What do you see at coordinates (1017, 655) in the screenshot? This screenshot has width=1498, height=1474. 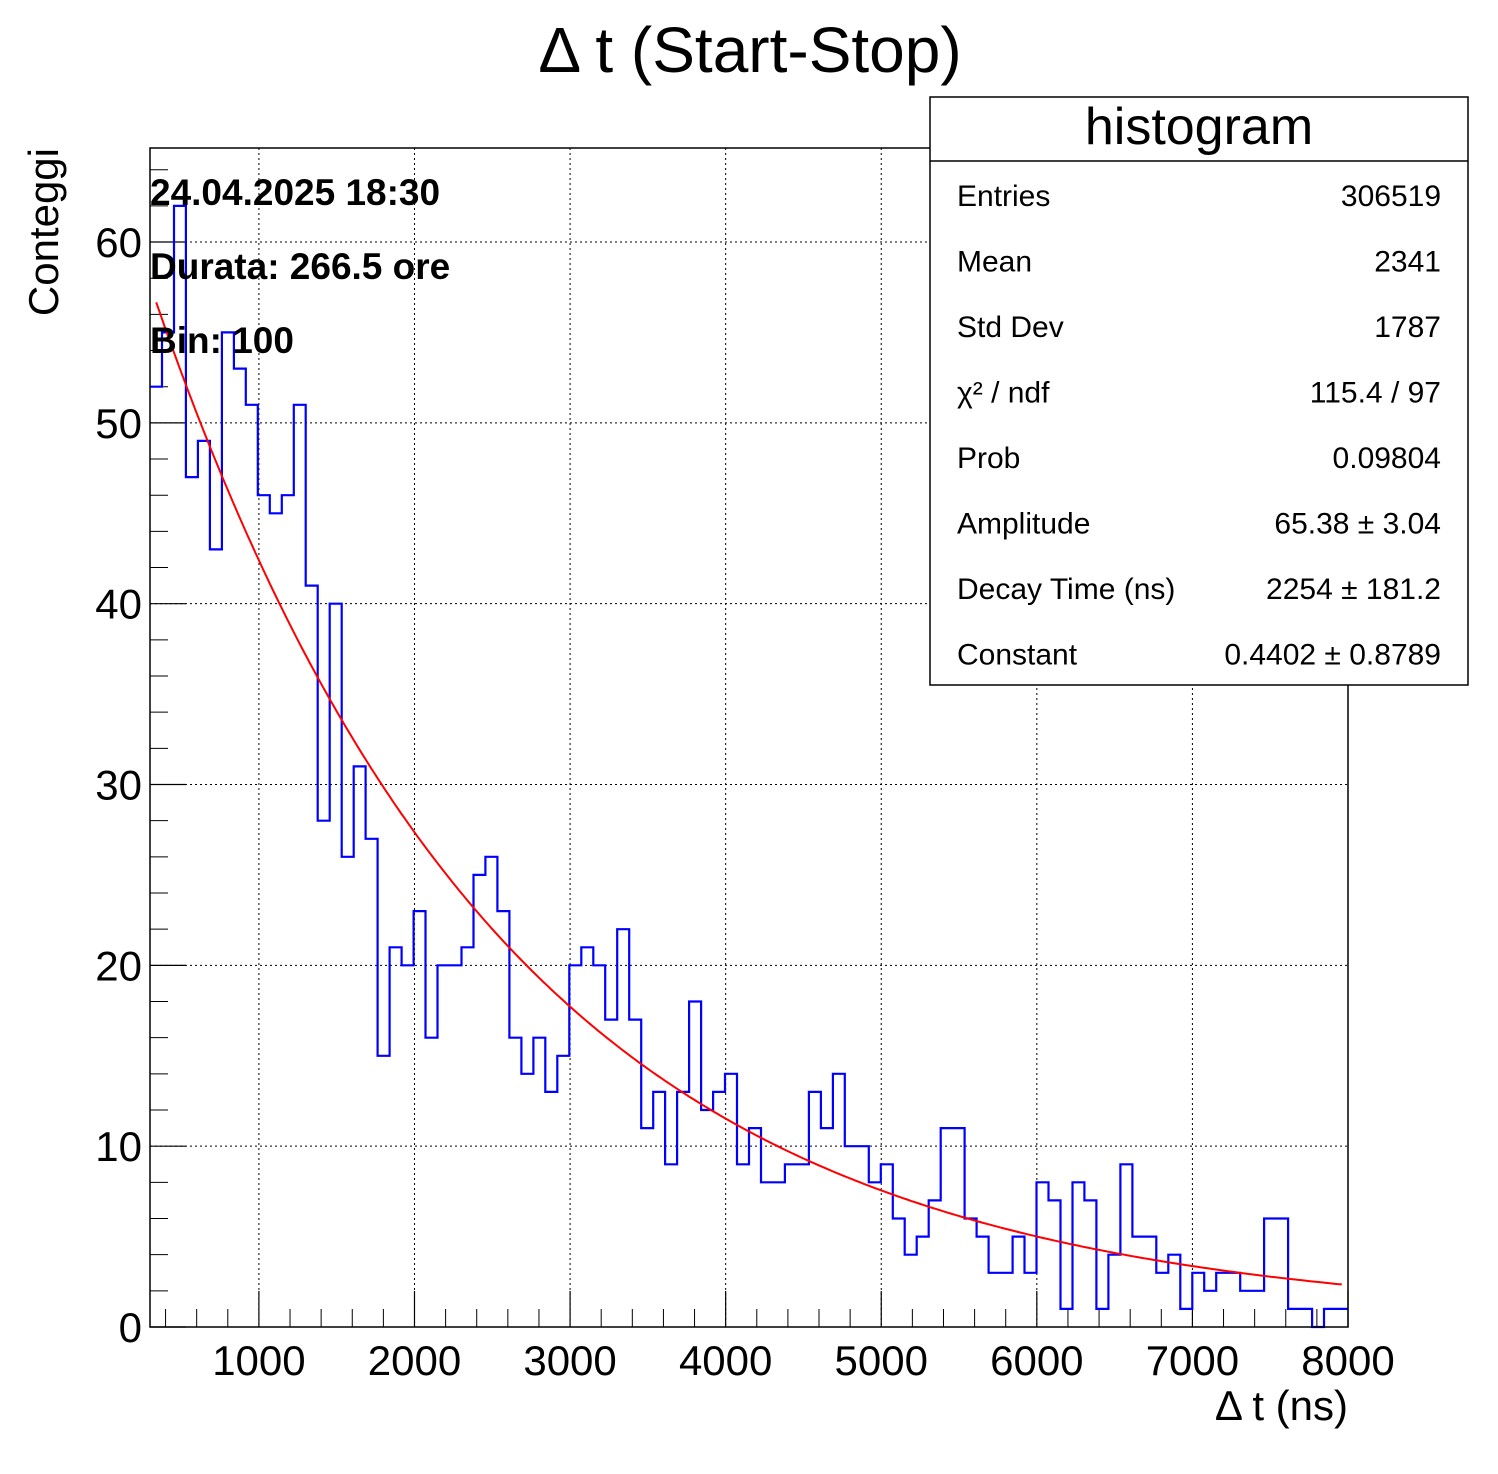 I see `stats-row-label: Constant` at bounding box center [1017, 655].